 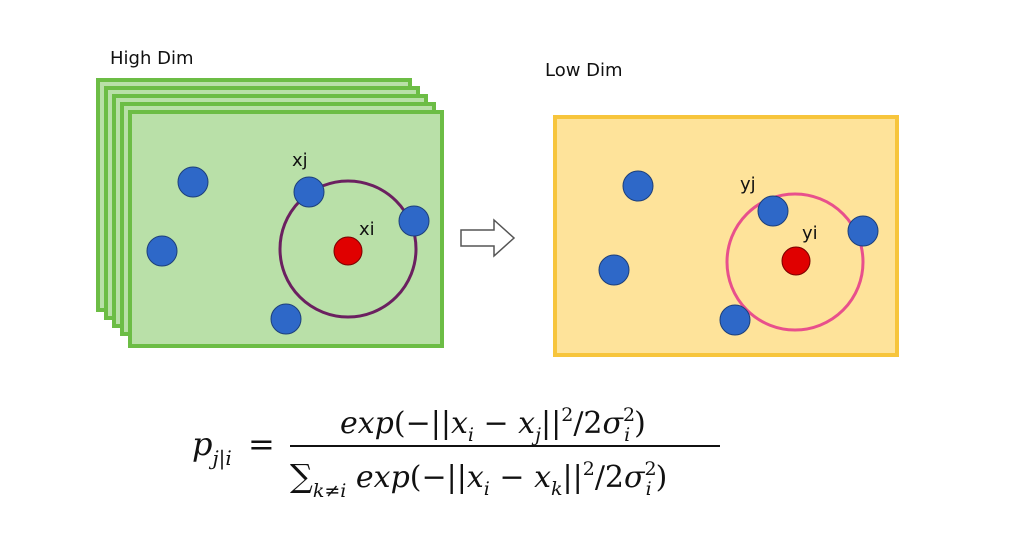 I want to click on formula-equals: =, so click(x=261, y=444).